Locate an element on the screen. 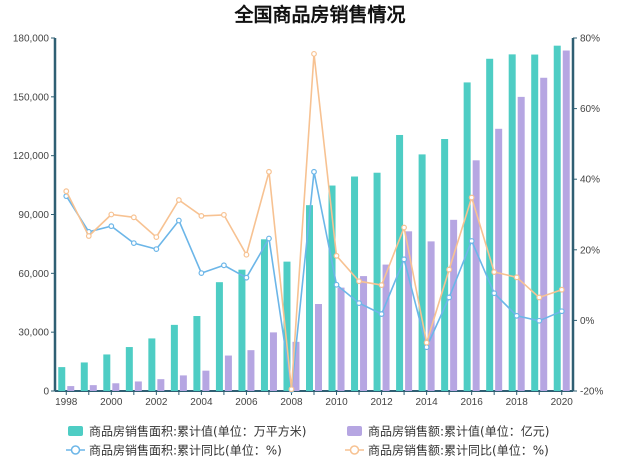 This screenshot has width=640, height=461. right-axis-tick-label: 0% is located at coordinates (587, 321).